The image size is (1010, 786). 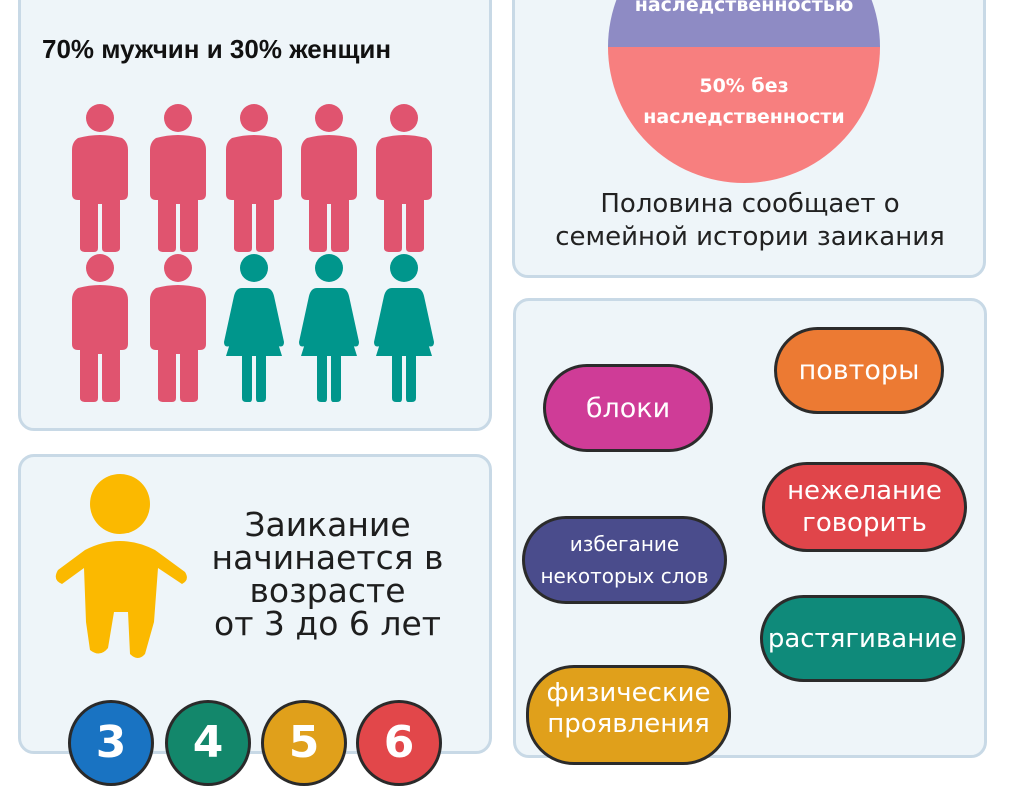 I want to click on symptom-pill-repetitions: повторы, so click(x=859, y=370).